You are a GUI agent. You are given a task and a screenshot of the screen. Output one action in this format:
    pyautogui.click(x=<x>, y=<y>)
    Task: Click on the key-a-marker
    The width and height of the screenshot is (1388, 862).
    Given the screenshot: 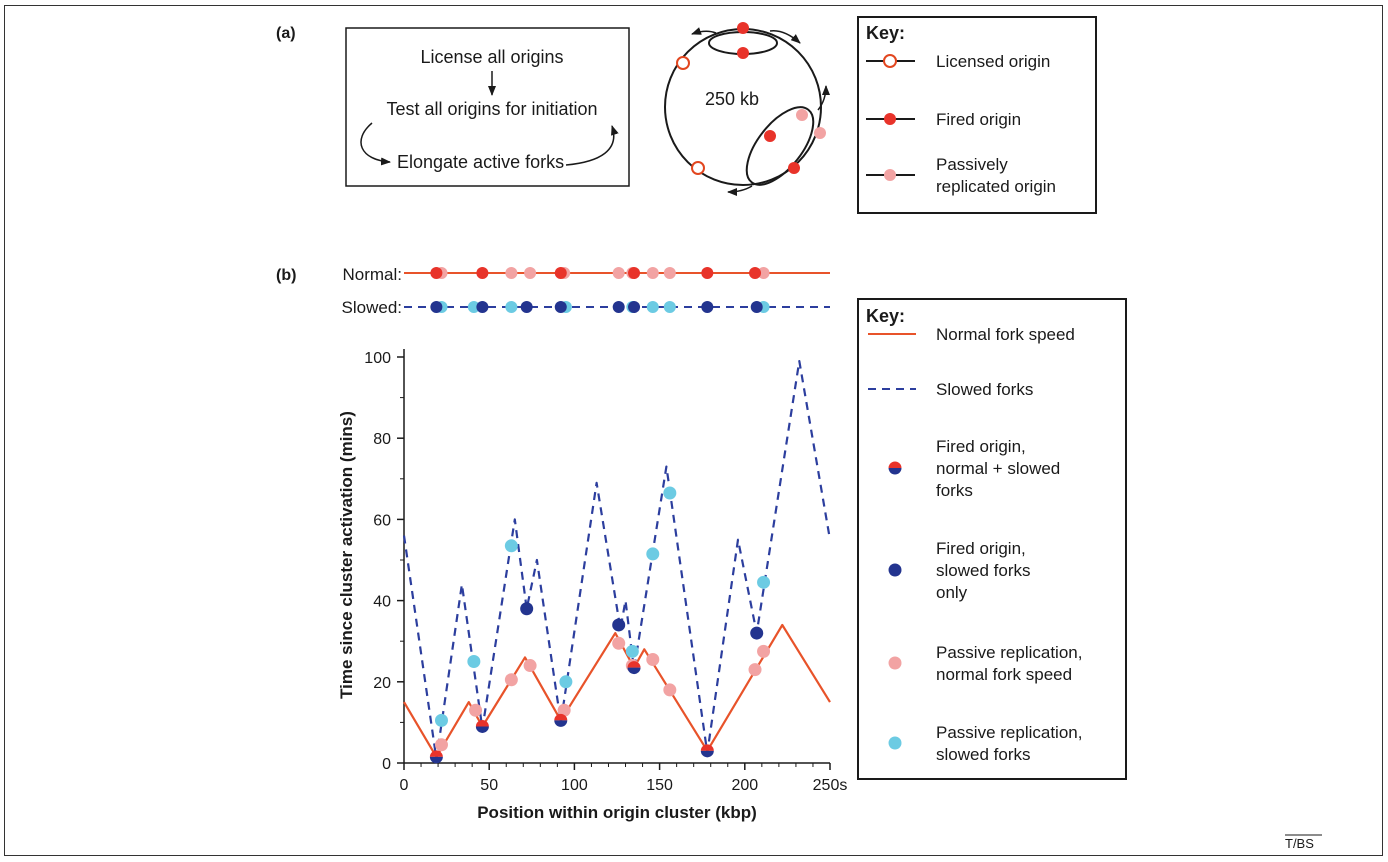 What is the action you would take?
    pyautogui.click(x=890, y=175)
    